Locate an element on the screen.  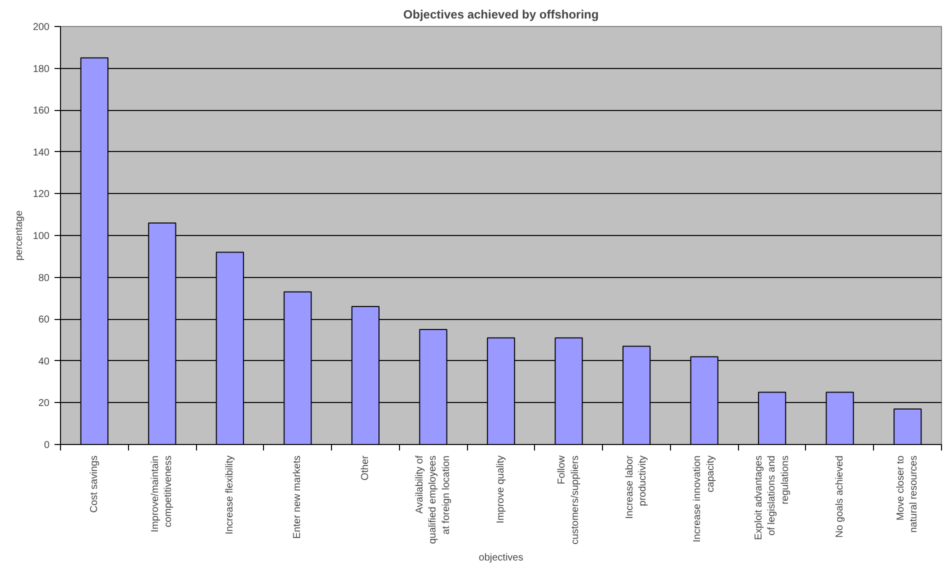
y-tick-label: 100 is located at coordinates (41, 236).